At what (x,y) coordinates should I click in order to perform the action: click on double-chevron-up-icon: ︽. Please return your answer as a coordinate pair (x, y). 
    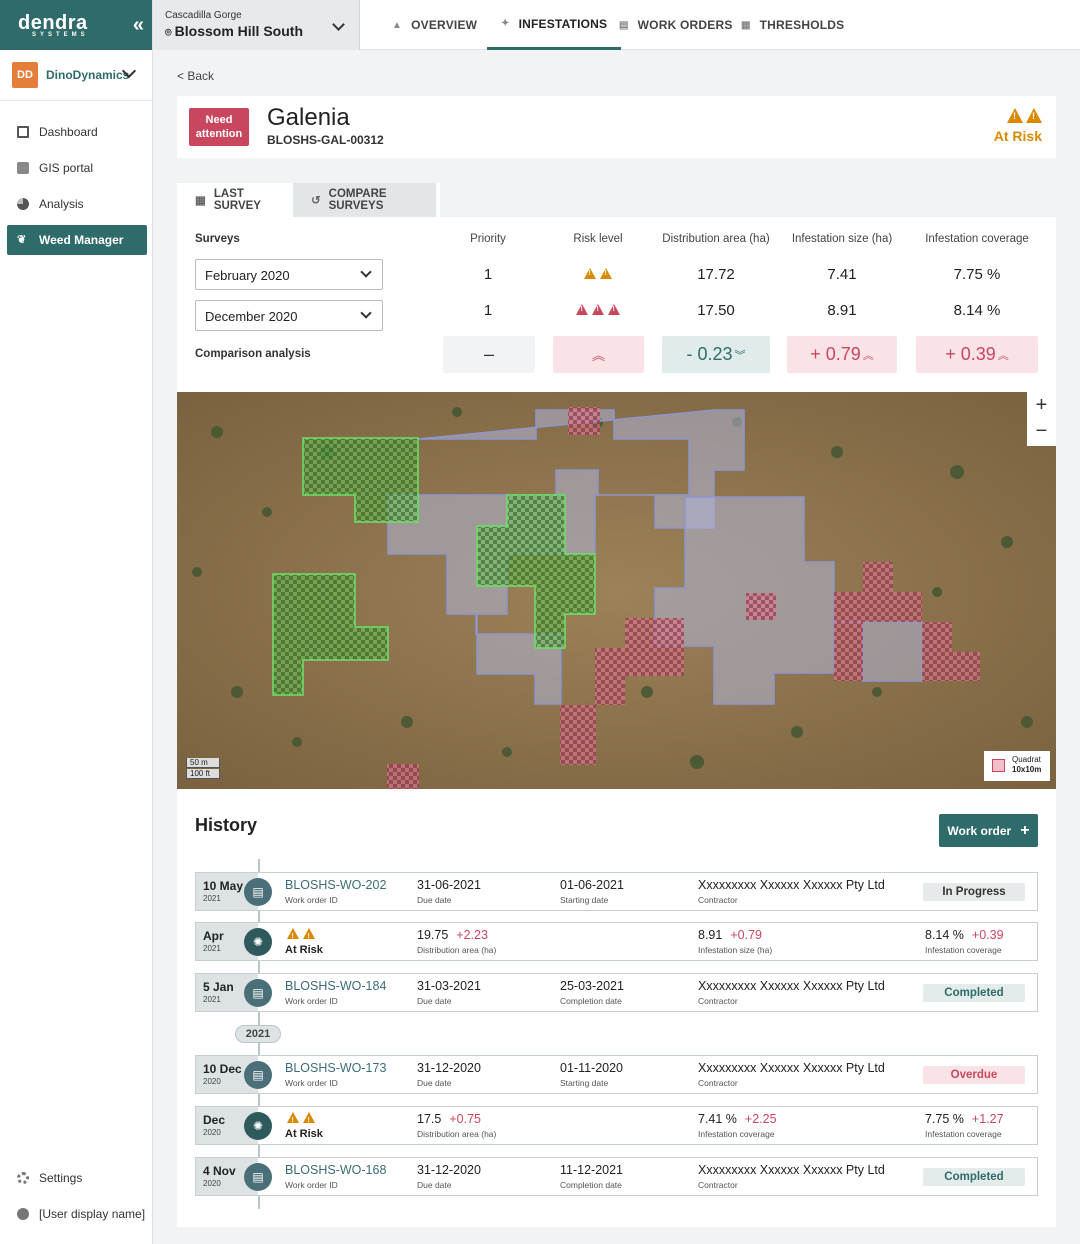
    Looking at the image, I should click on (598, 355).